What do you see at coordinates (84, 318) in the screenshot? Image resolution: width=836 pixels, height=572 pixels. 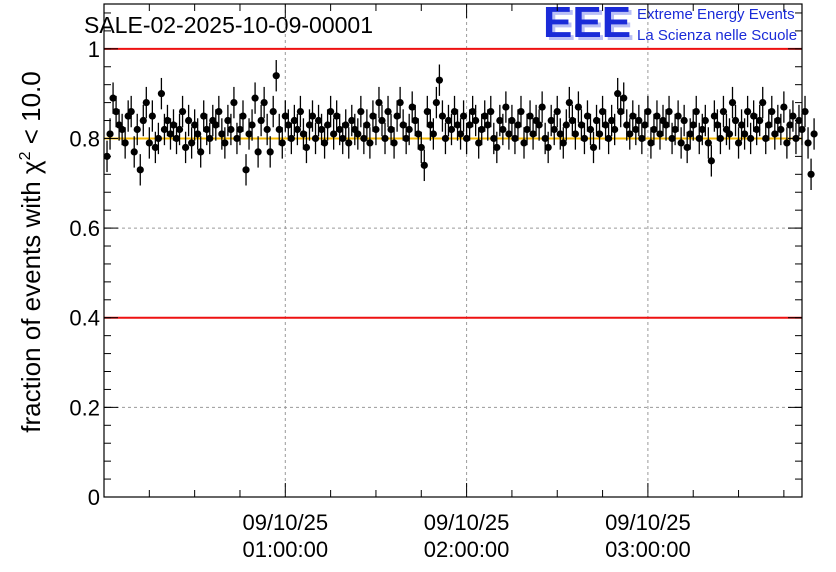 I see `y-tick-label: 0.4` at bounding box center [84, 318].